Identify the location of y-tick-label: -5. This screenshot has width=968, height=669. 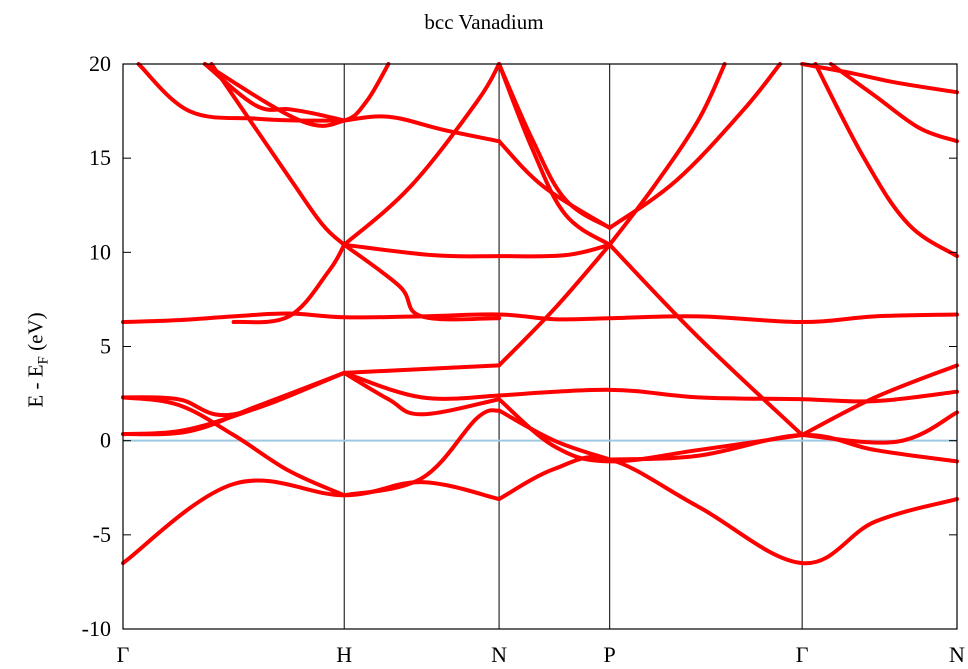
(102, 534).